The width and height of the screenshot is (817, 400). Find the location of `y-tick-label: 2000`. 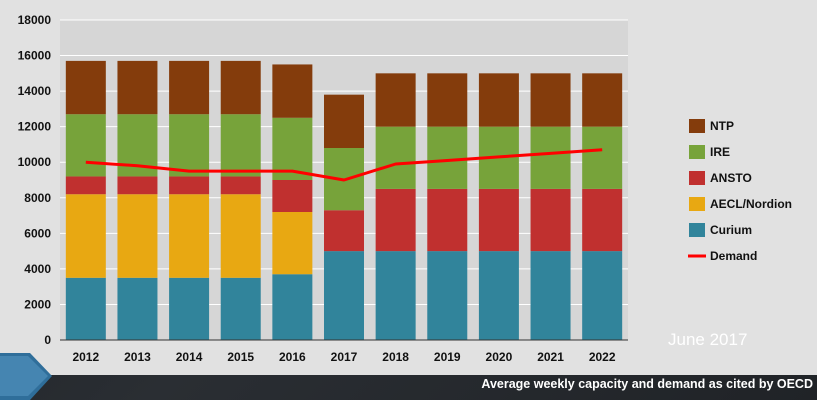

y-tick-label: 2000 is located at coordinates (37, 304).